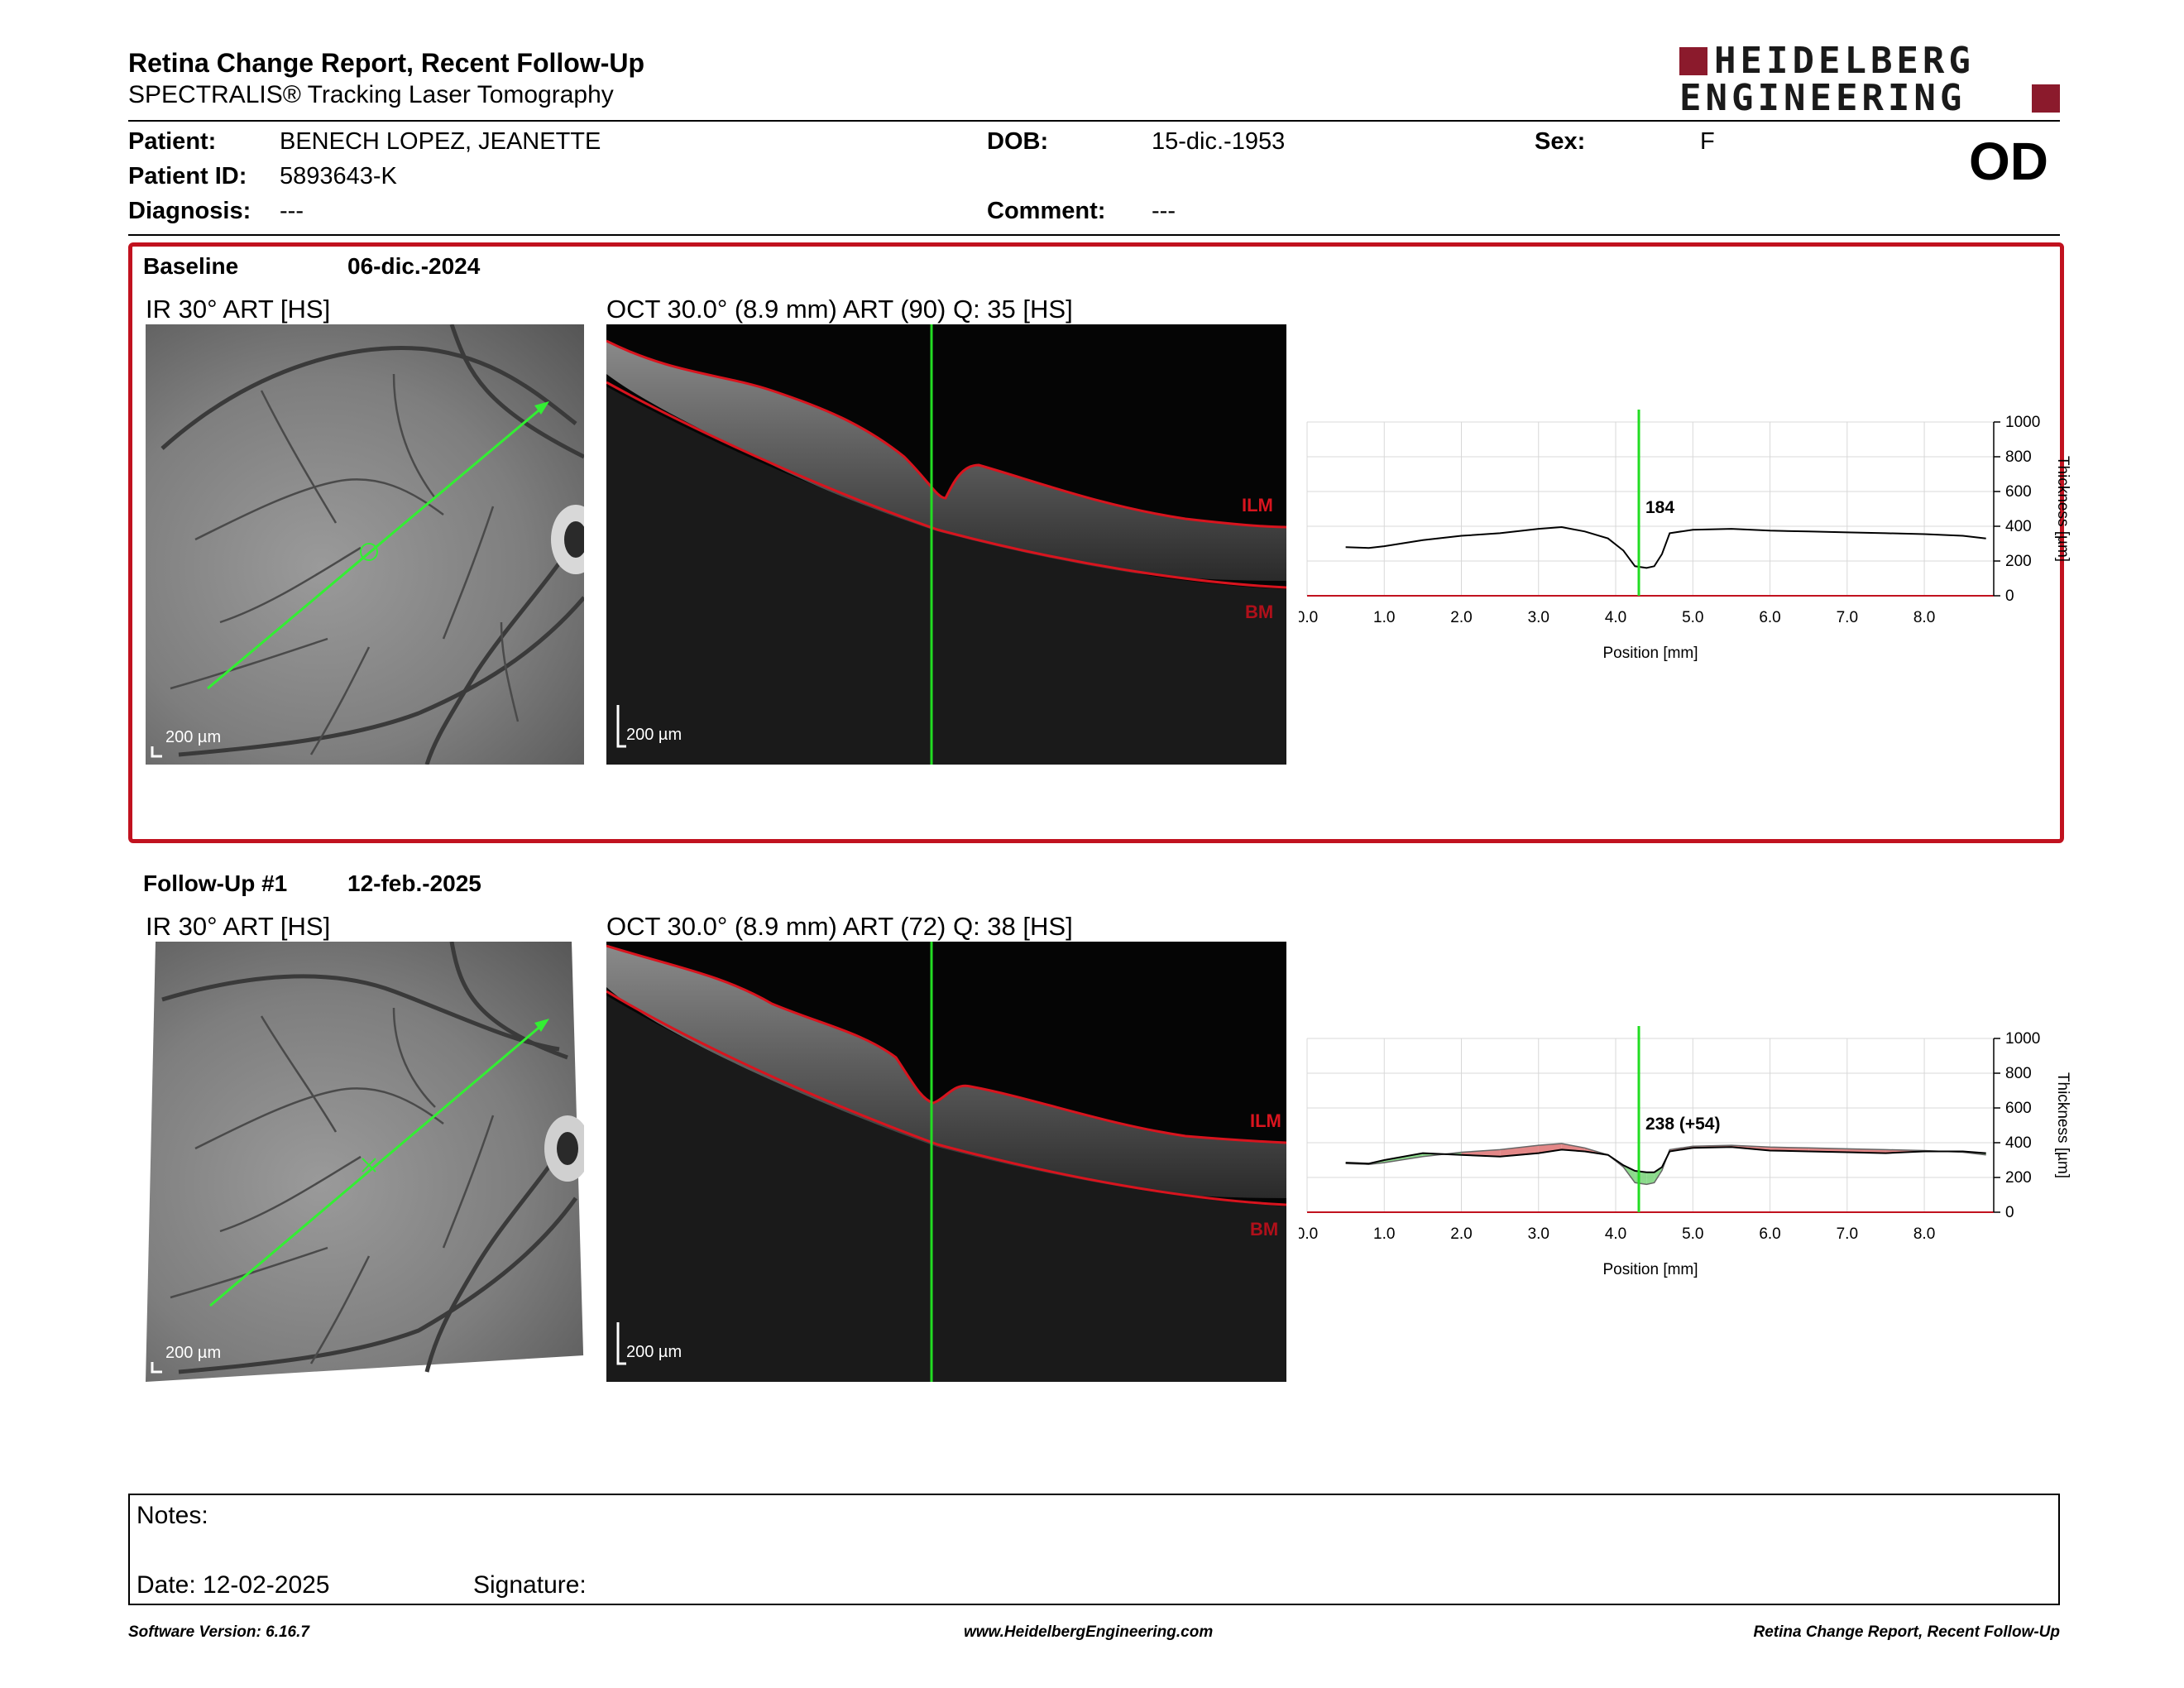 Image resolution: width=2184 pixels, height=1688 pixels. What do you see at coordinates (2018, 492) in the screenshot?
I see `baseline-chart-y-tick-label: 600` at bounding box center [2018, 492].